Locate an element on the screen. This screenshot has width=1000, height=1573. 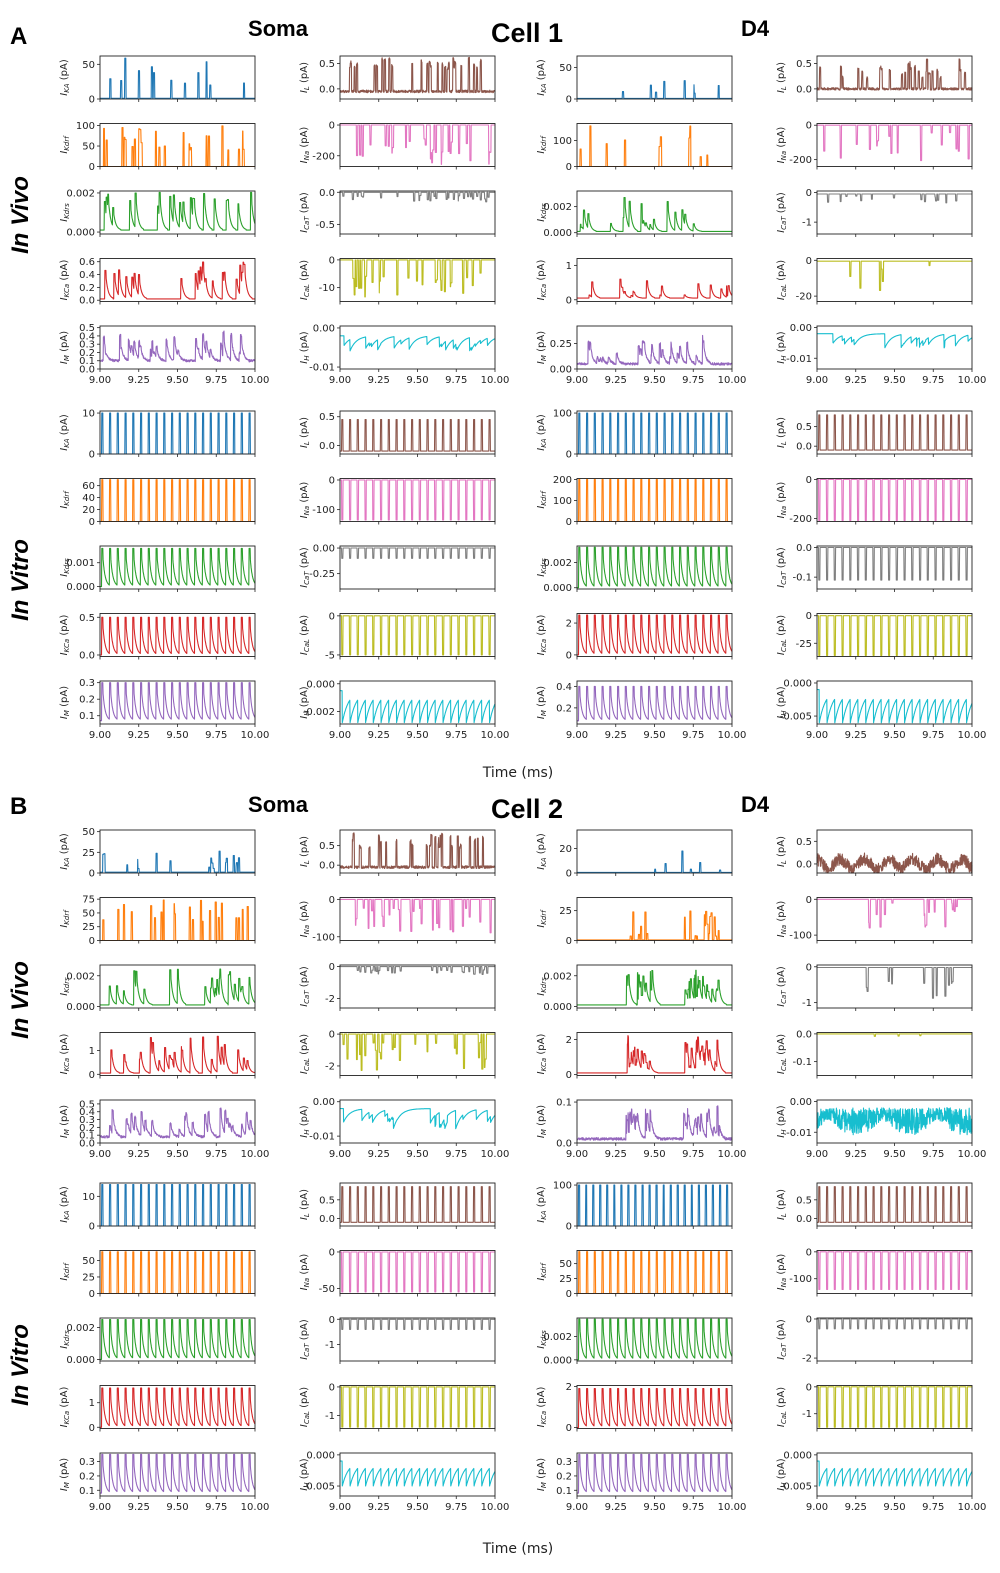
subplot-a-vivo-d4-kdrf: 0 100 IKdrf is located at coordinates (634, 148).